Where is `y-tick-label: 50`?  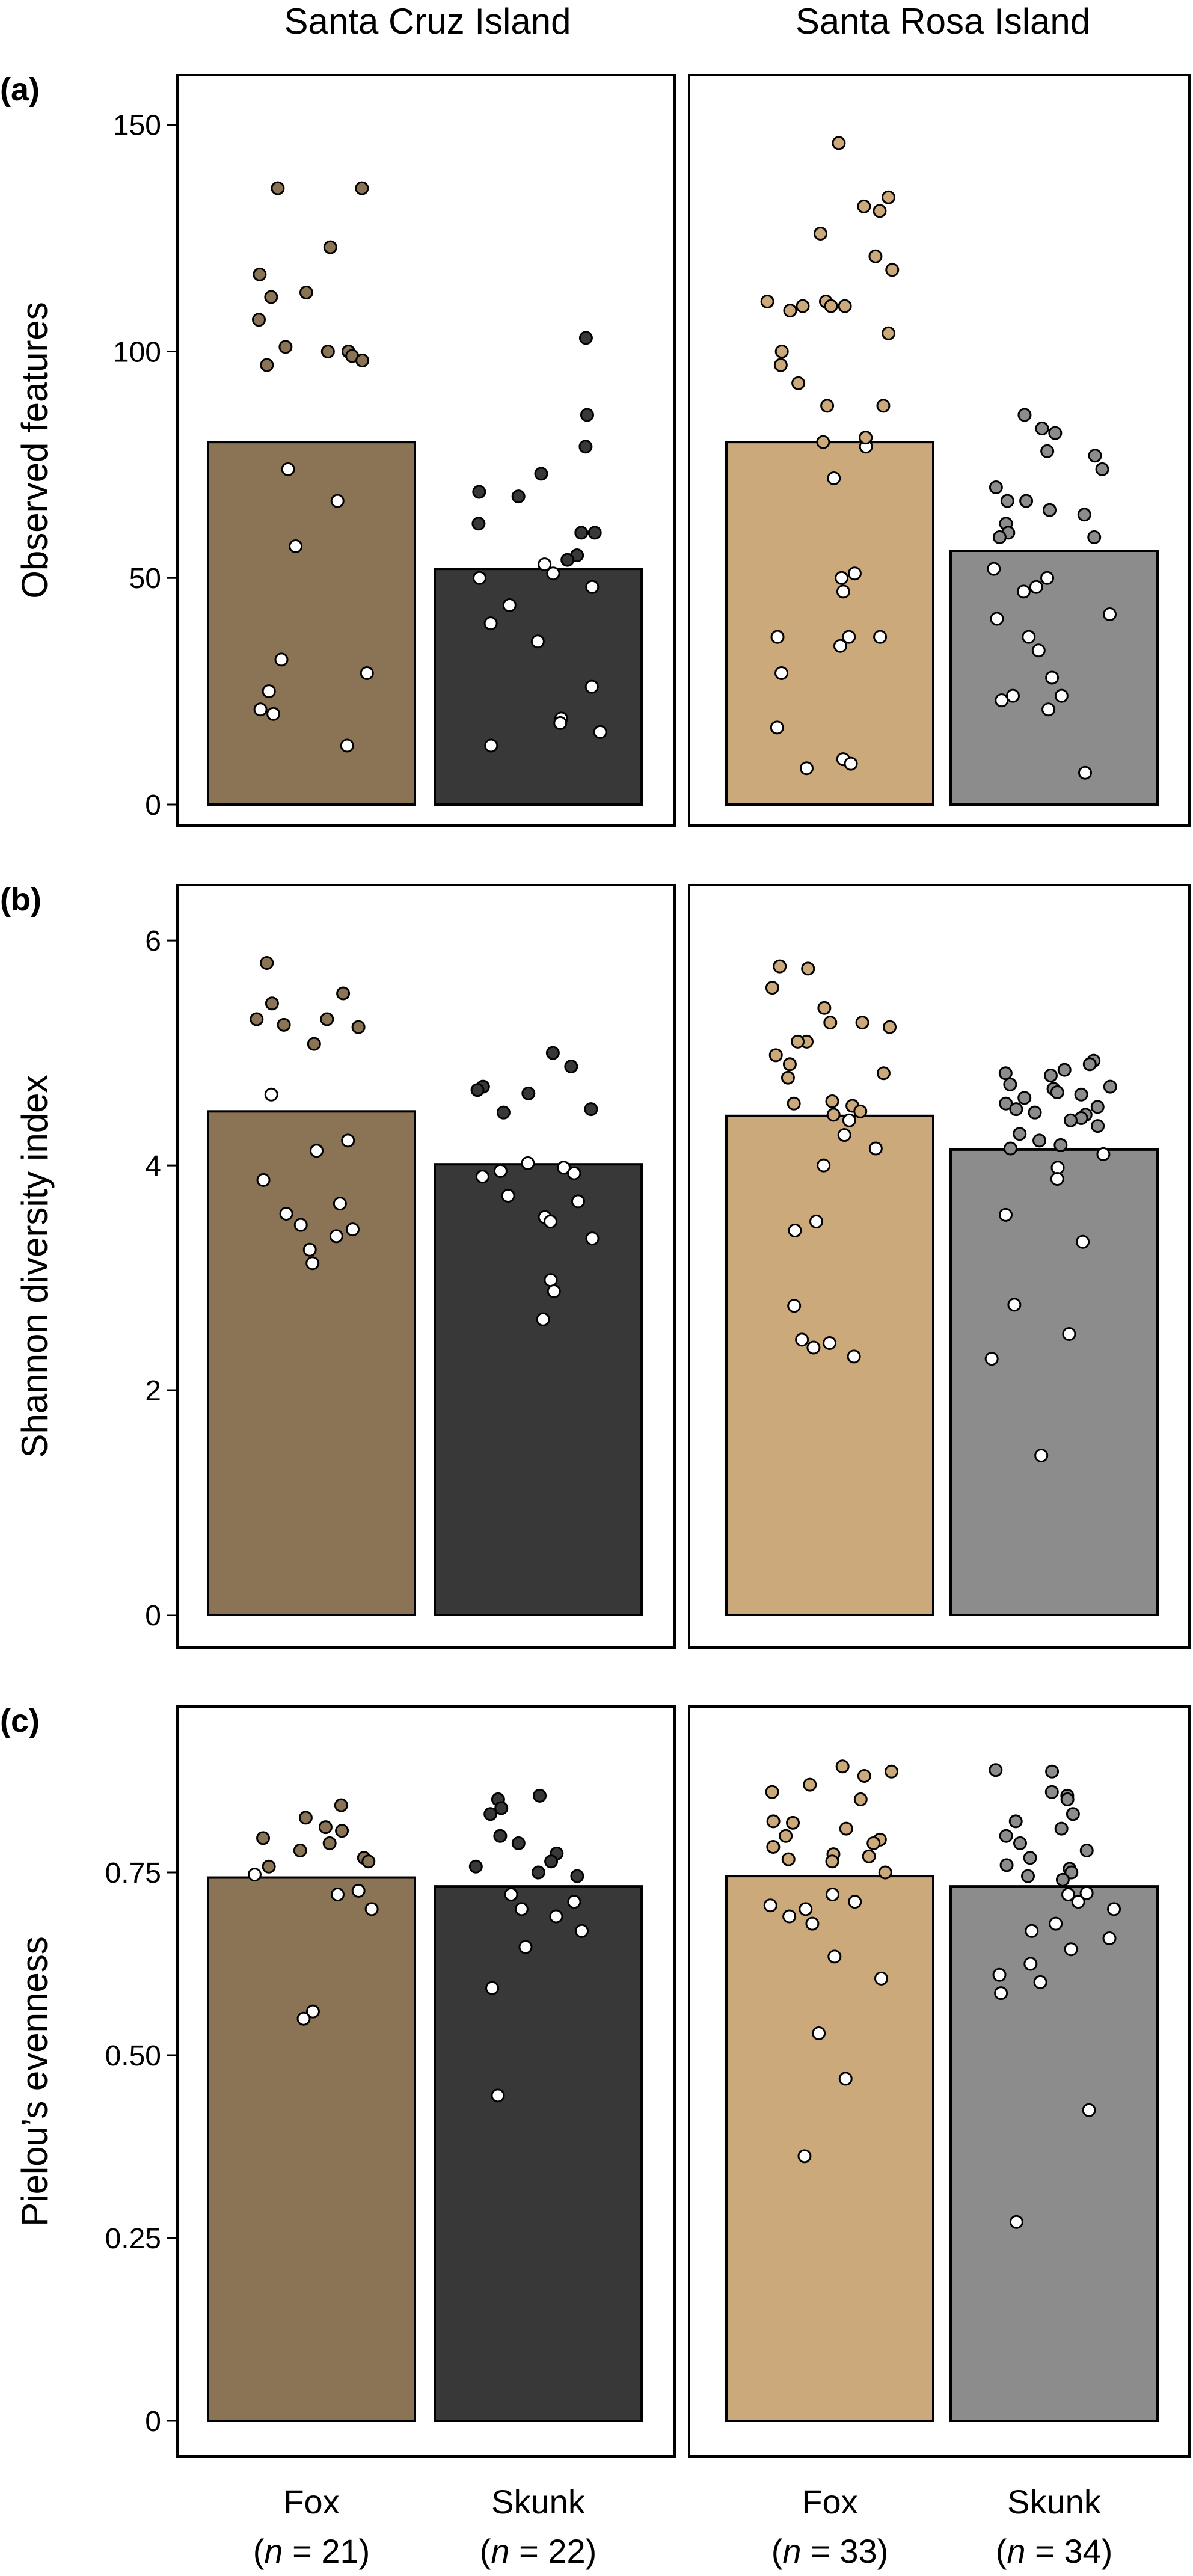 y-tick-label: 50 is located at coordinates (145, 579).